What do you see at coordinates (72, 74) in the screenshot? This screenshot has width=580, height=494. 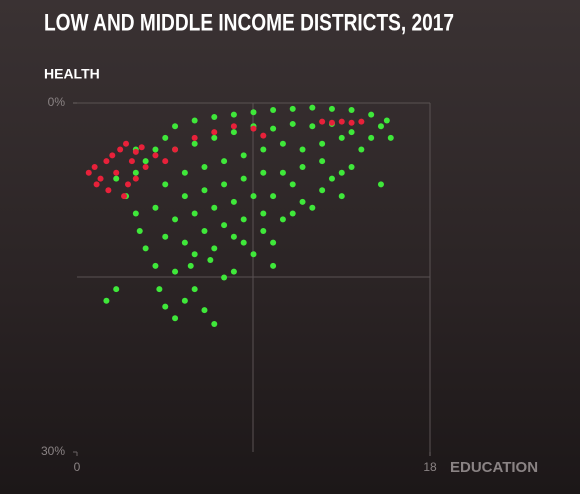 I see `y-axis-label: HEALTH` at bounding box center [72, 74].